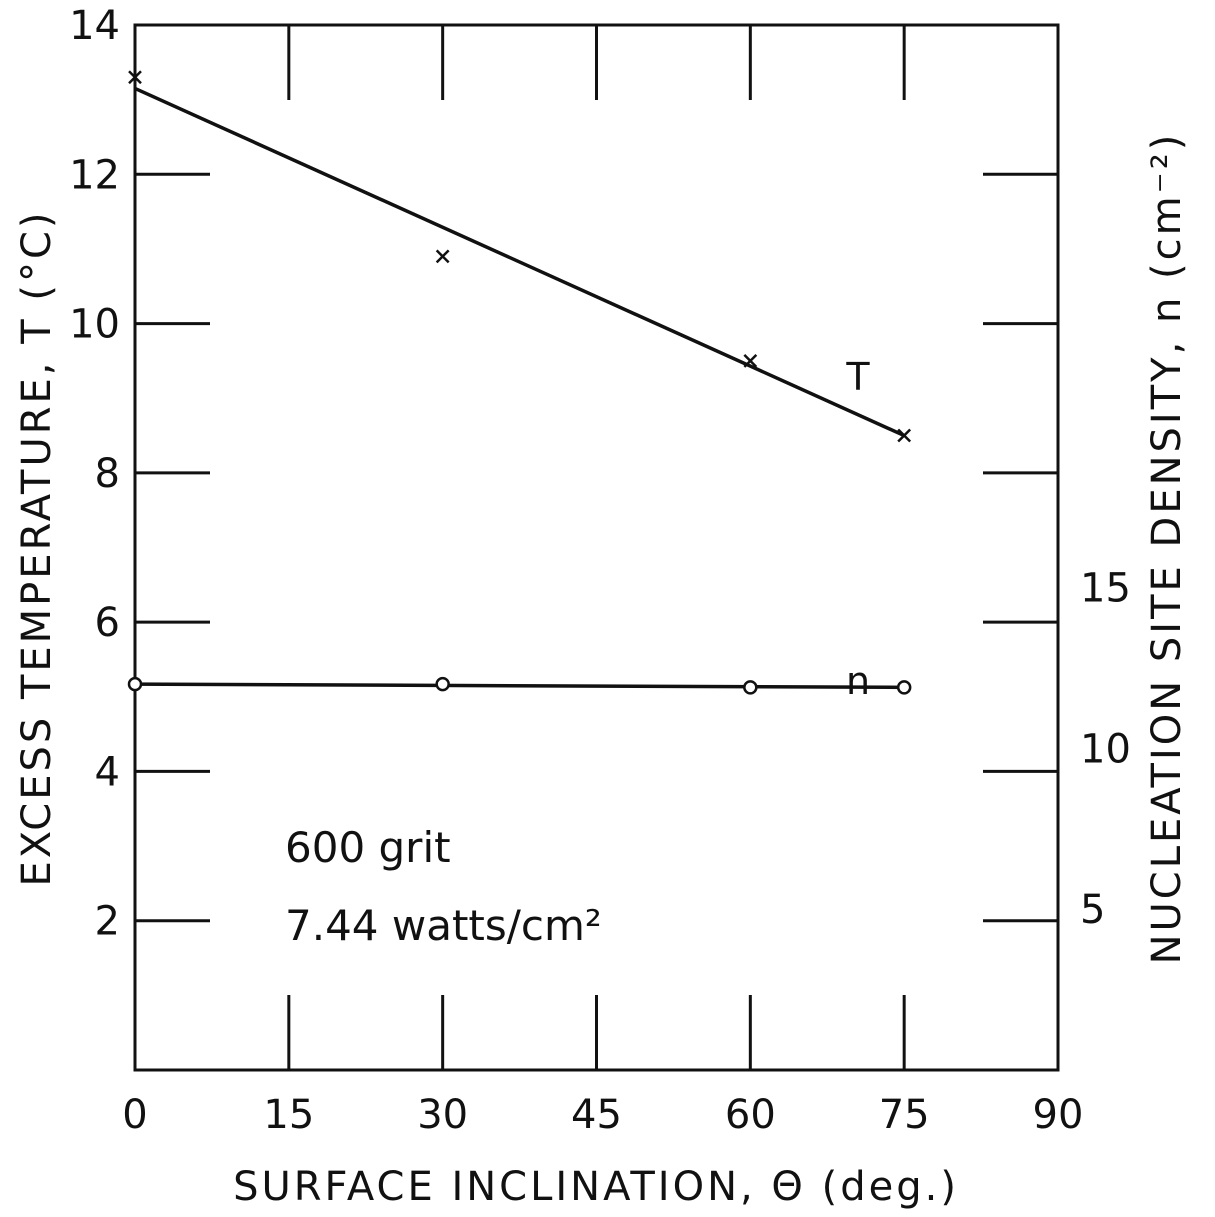  I want to click on series-label-n: n, so click(858, 681).